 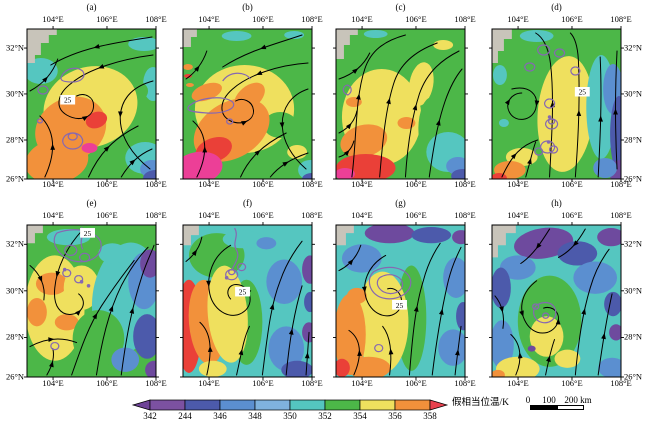 What do you see at coordinates (325, 416) in the screenshot?
I see `colorbar-tick-label: 352` at bounding box center [325, 416].